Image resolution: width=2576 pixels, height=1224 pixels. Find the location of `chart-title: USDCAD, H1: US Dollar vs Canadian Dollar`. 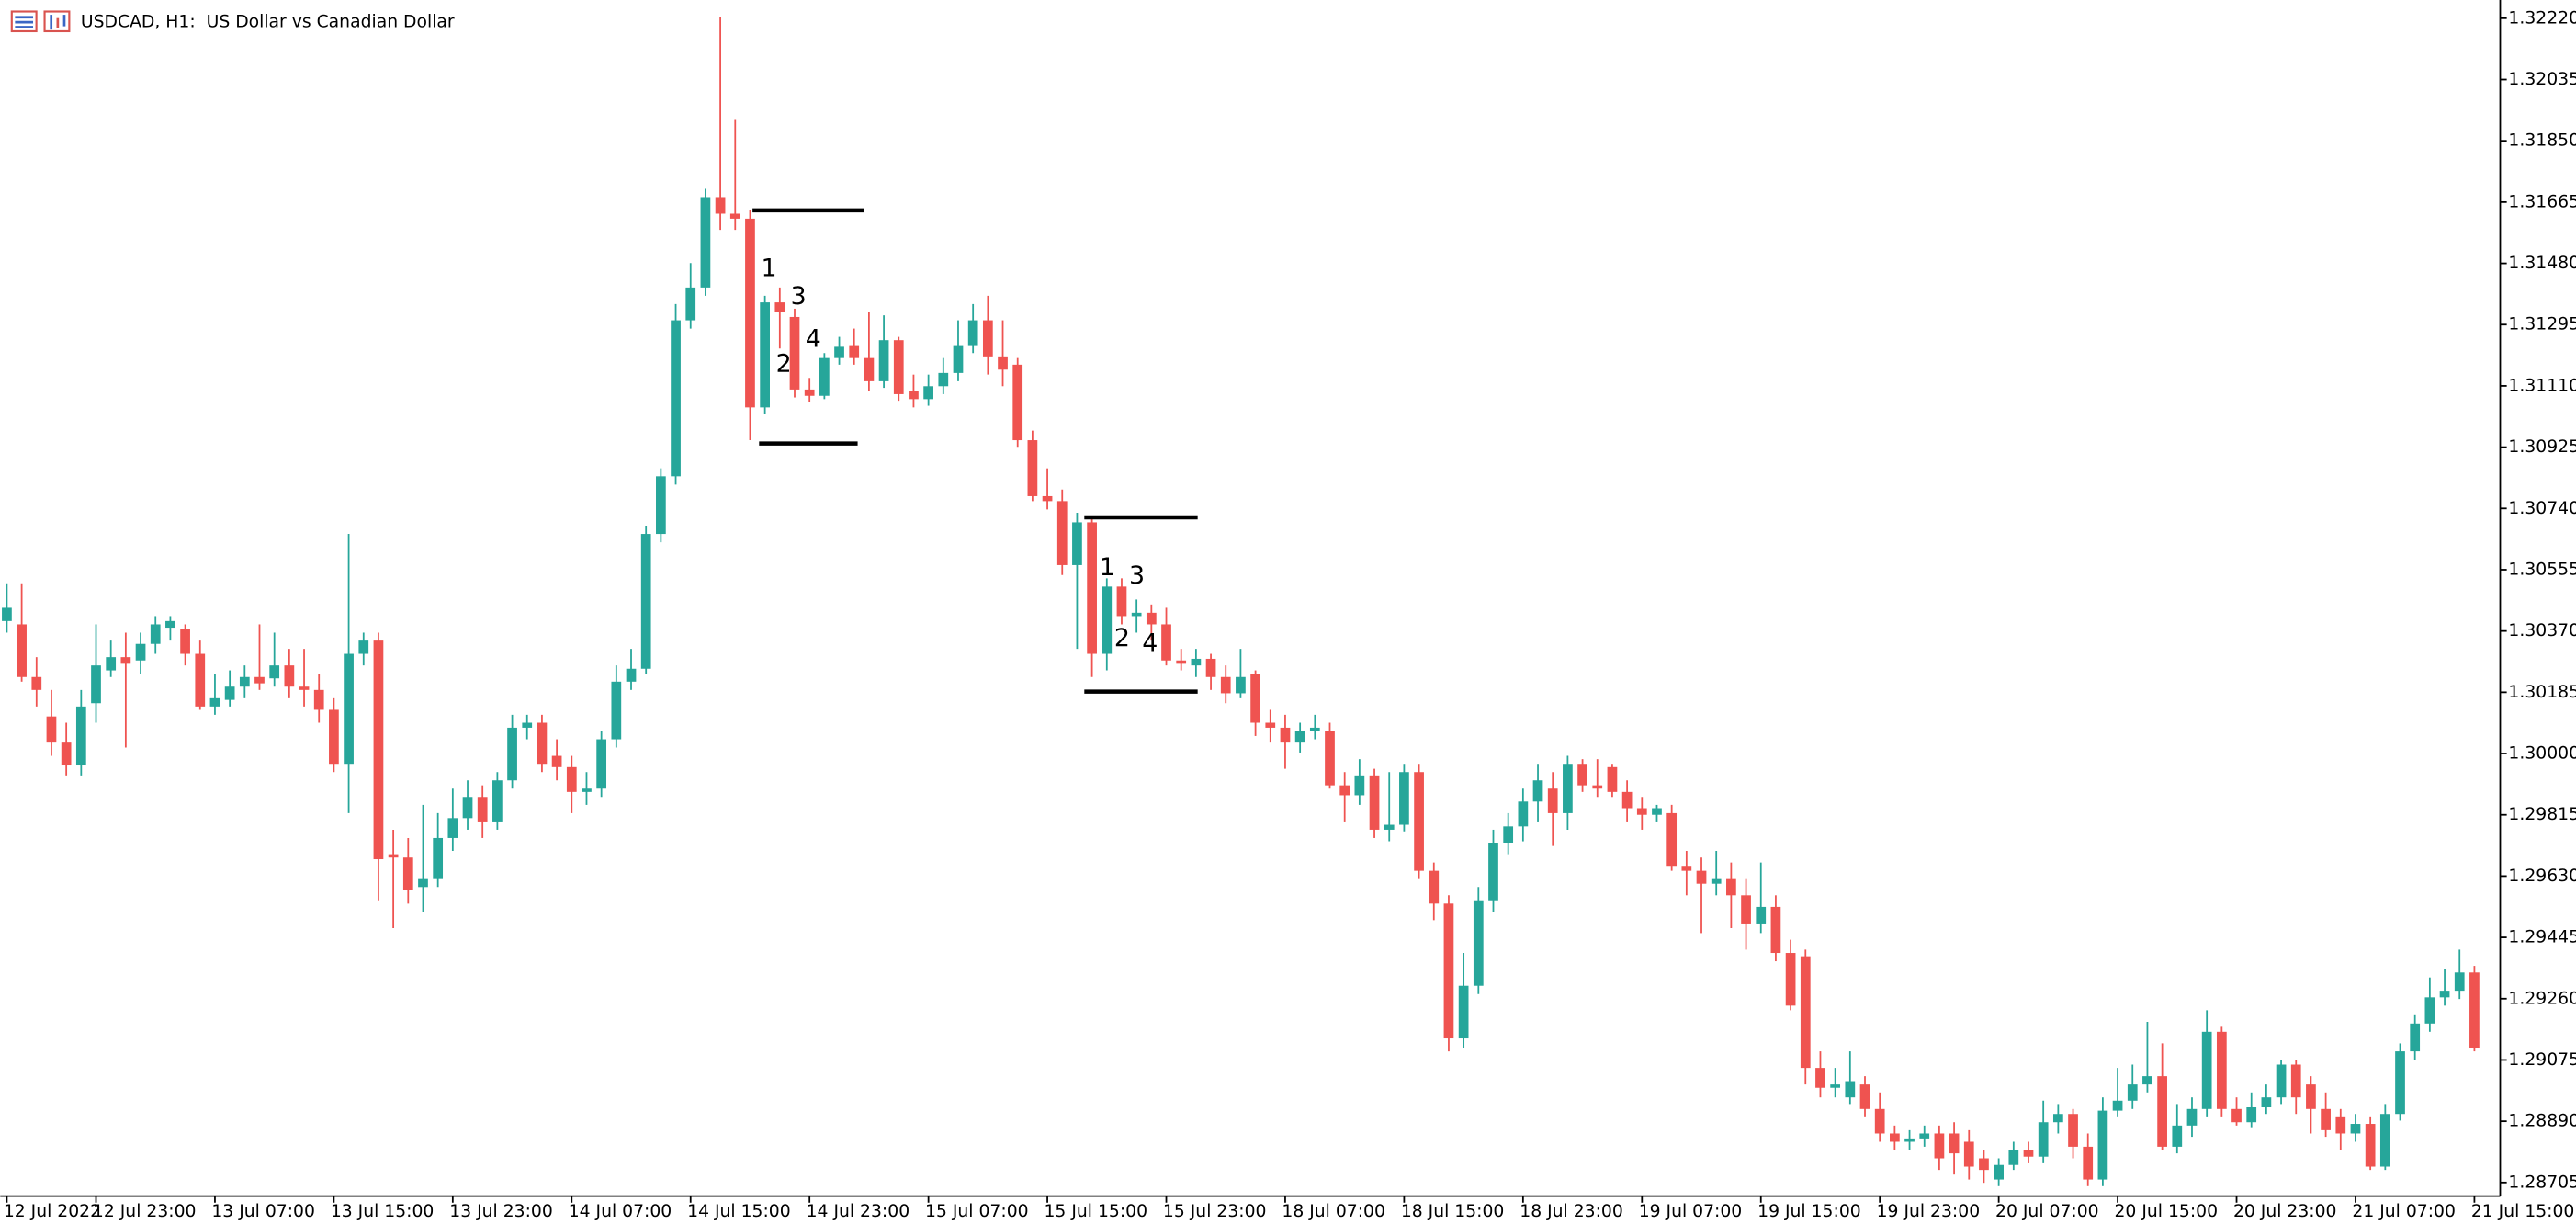

chart-title: USDCAD, H1: US Dollar vs Canadian Dollar is located at coordinates (268, 22).